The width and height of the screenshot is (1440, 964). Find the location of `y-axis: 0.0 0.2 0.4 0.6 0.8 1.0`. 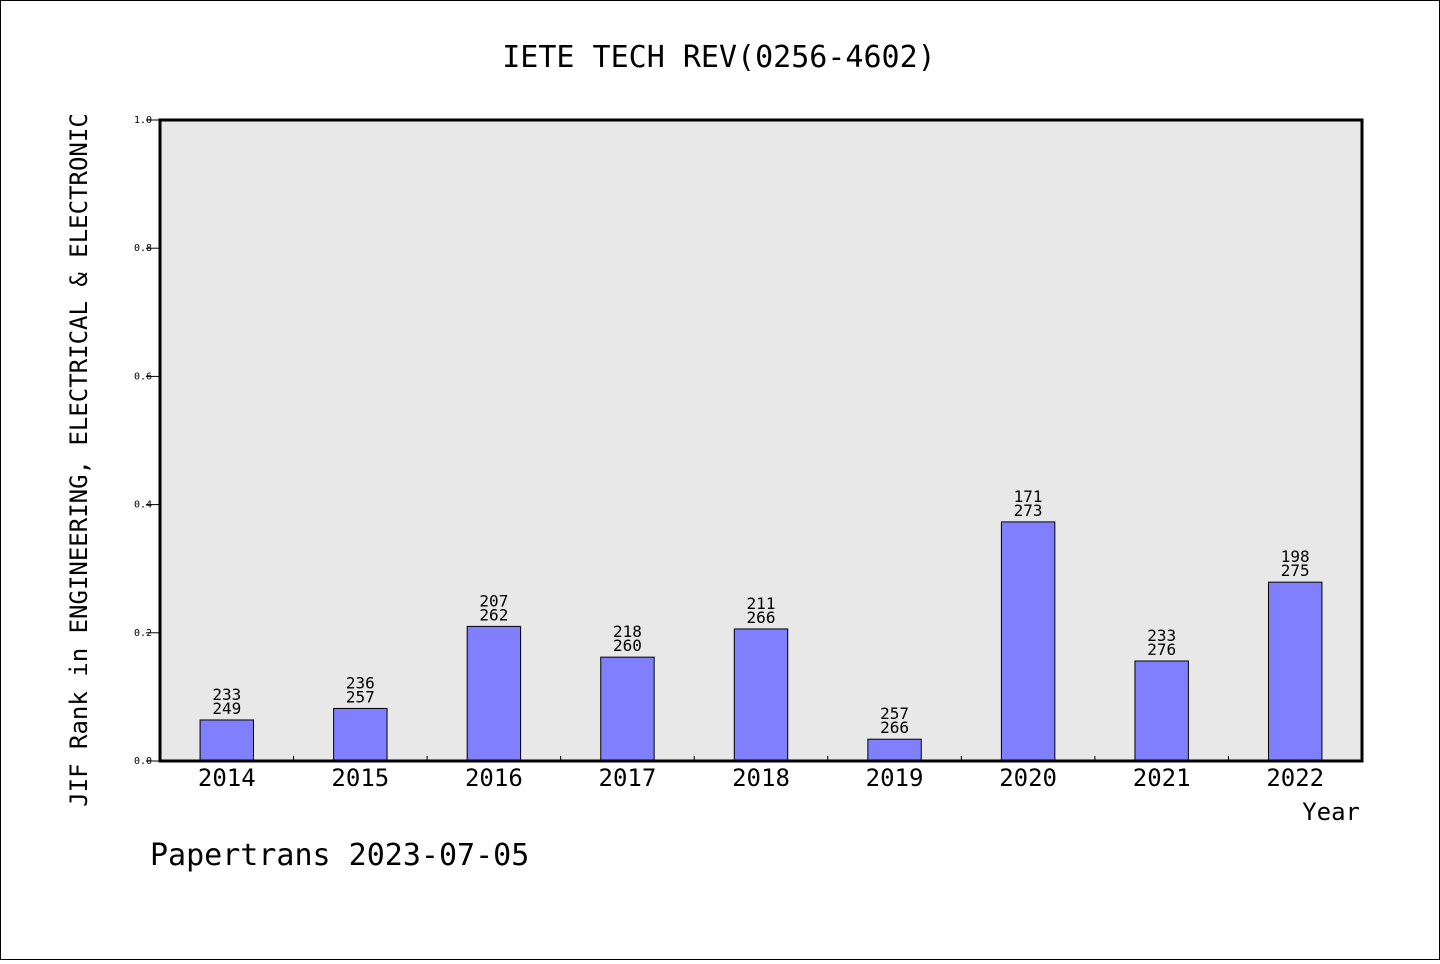

y-axis: 0.0 0.2 0.4 0.6 0.8 1.0 is located at coordinates (147, 441).